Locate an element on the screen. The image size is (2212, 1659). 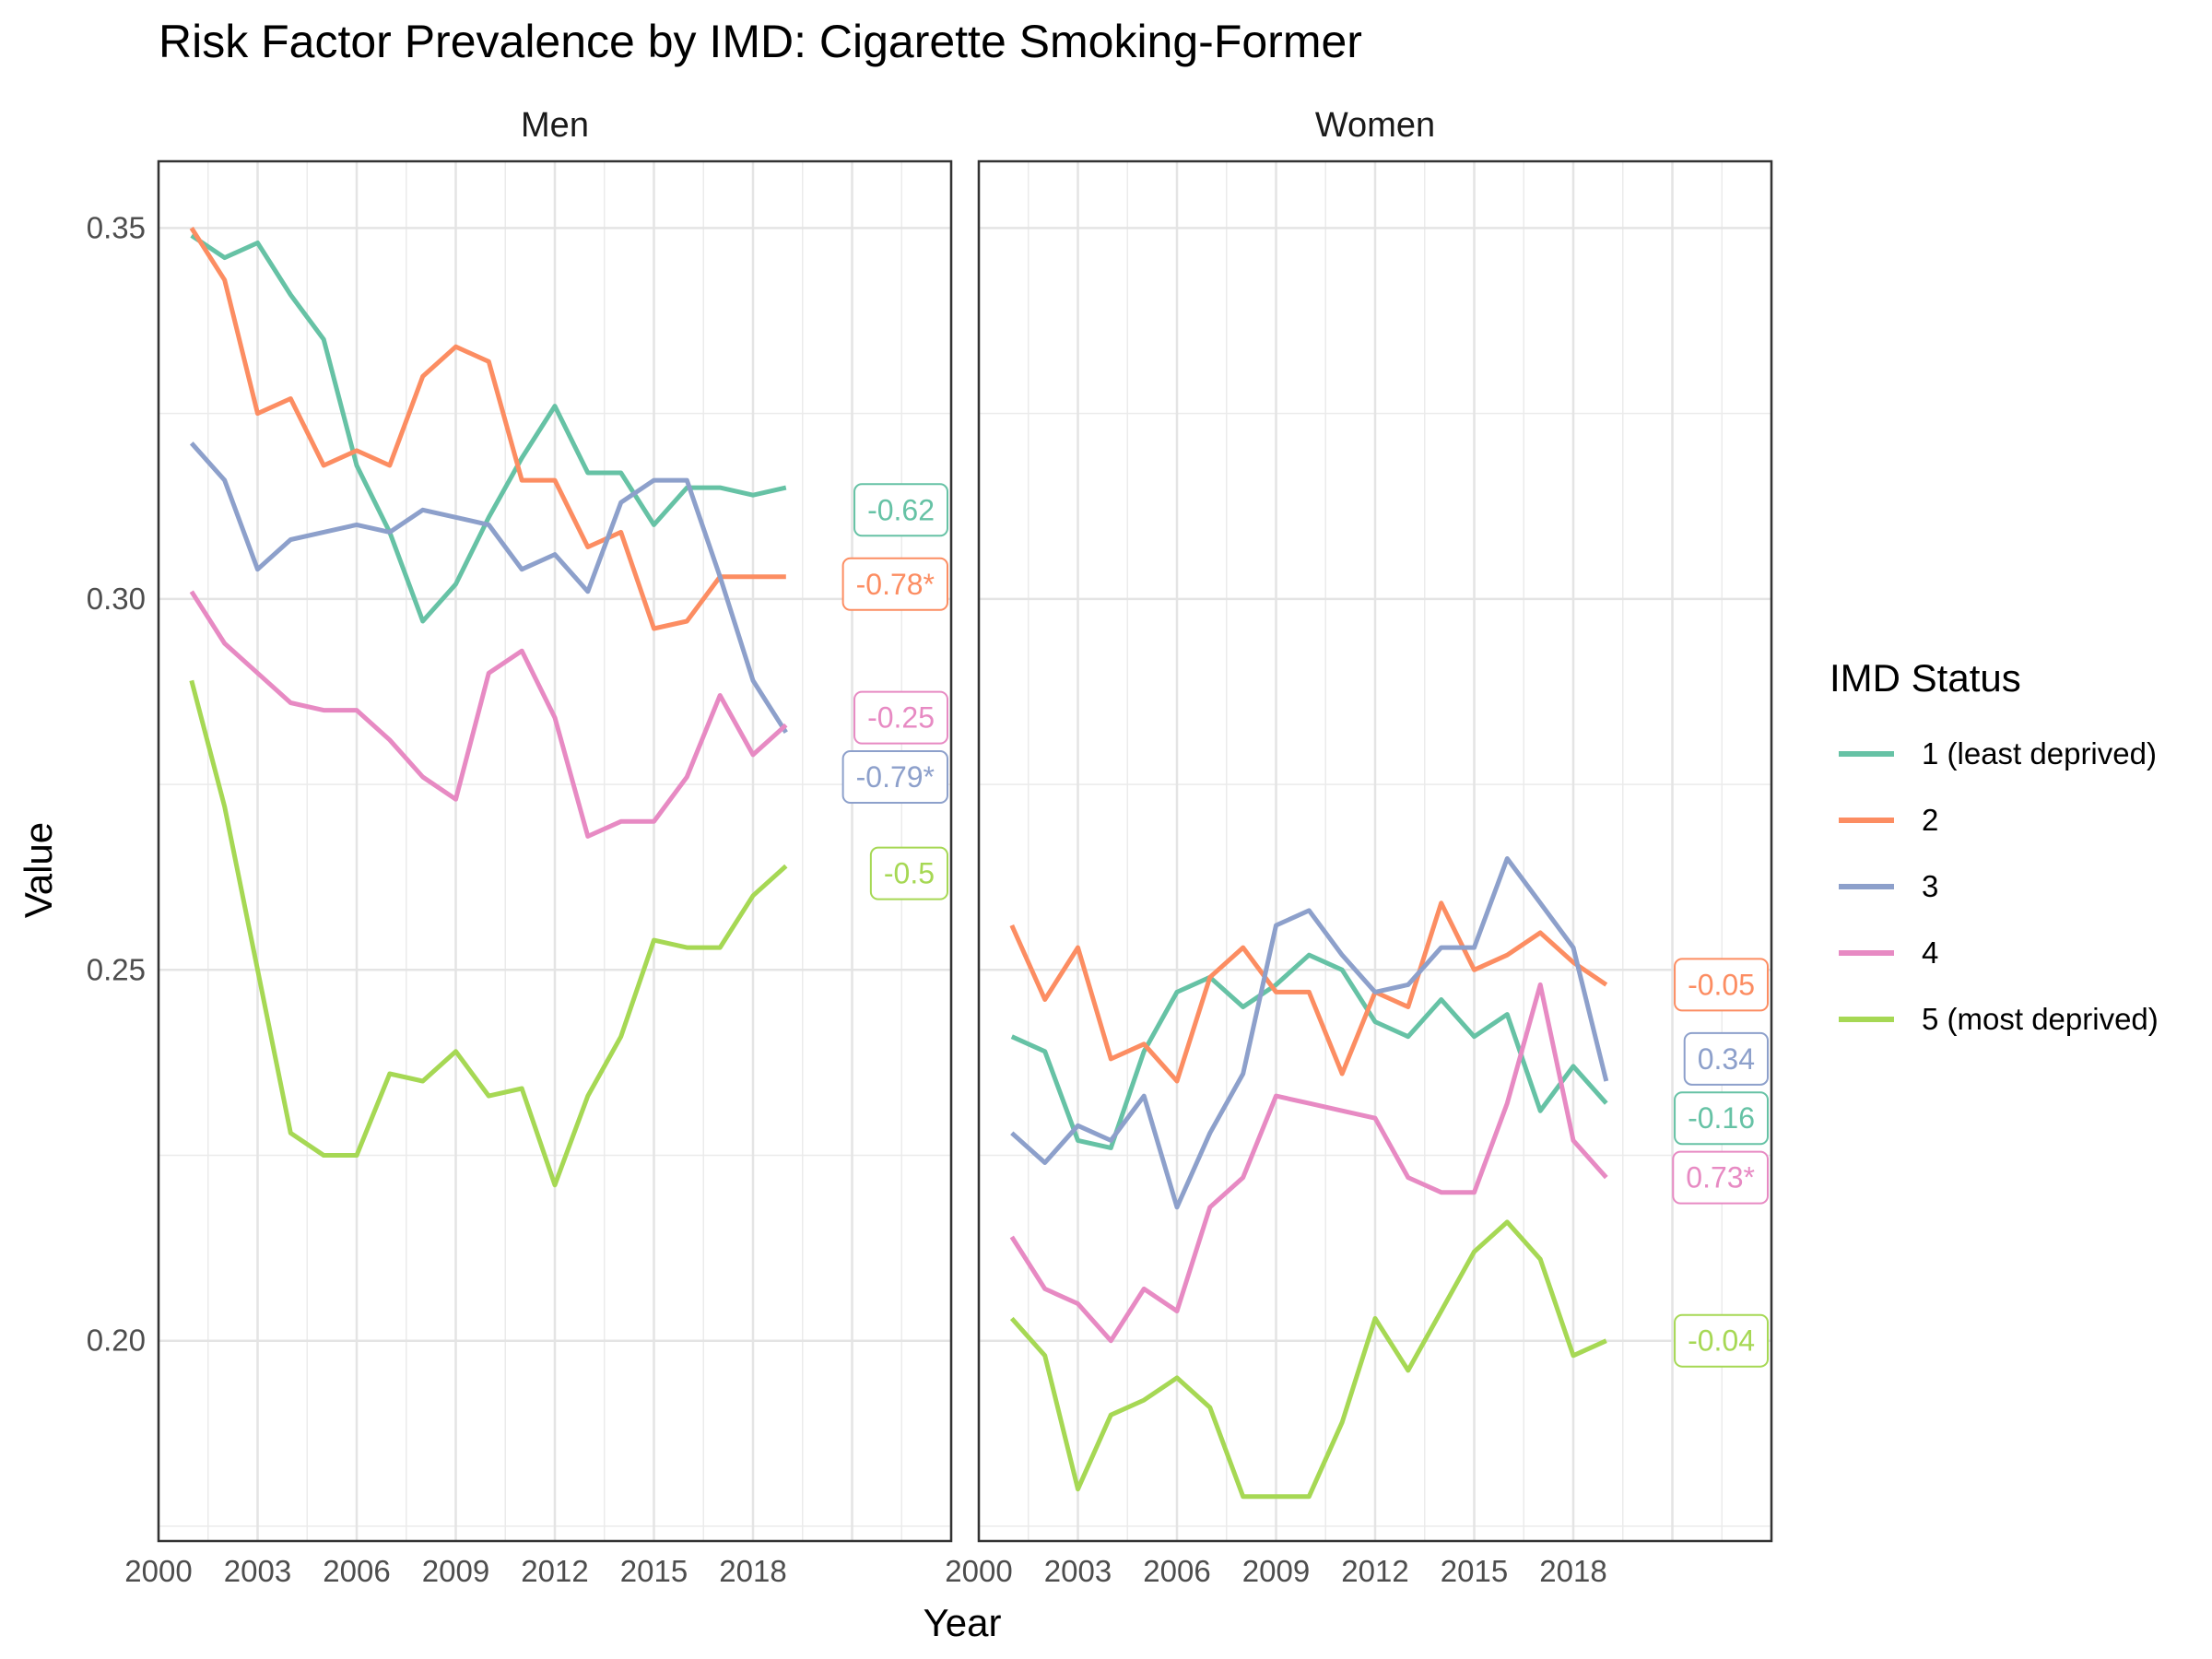
correlation-label-text: -0.16 is located at coordinates (1721, 1118).